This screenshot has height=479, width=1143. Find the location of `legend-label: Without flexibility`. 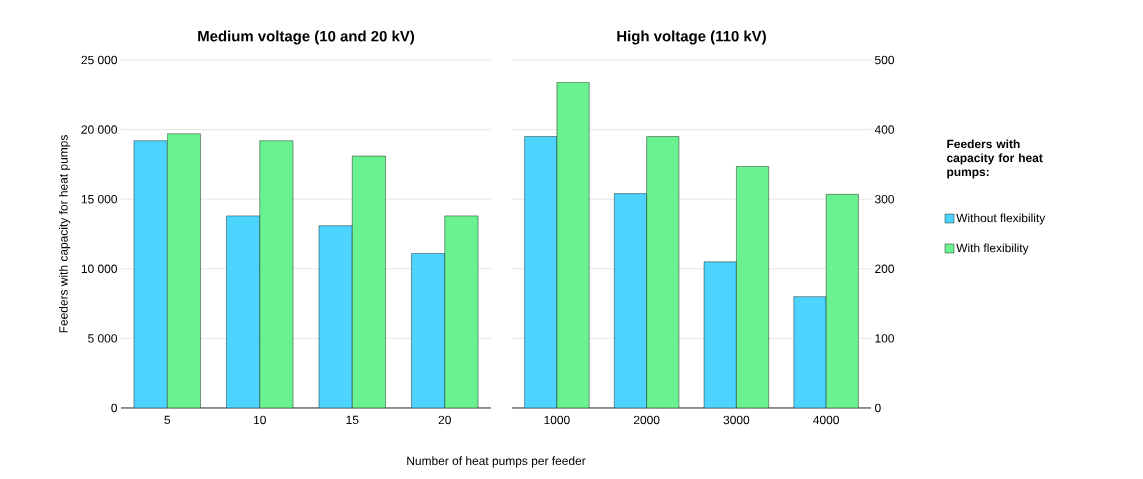

legend-label: Without flexibility is located at coordinates (1001, 219).